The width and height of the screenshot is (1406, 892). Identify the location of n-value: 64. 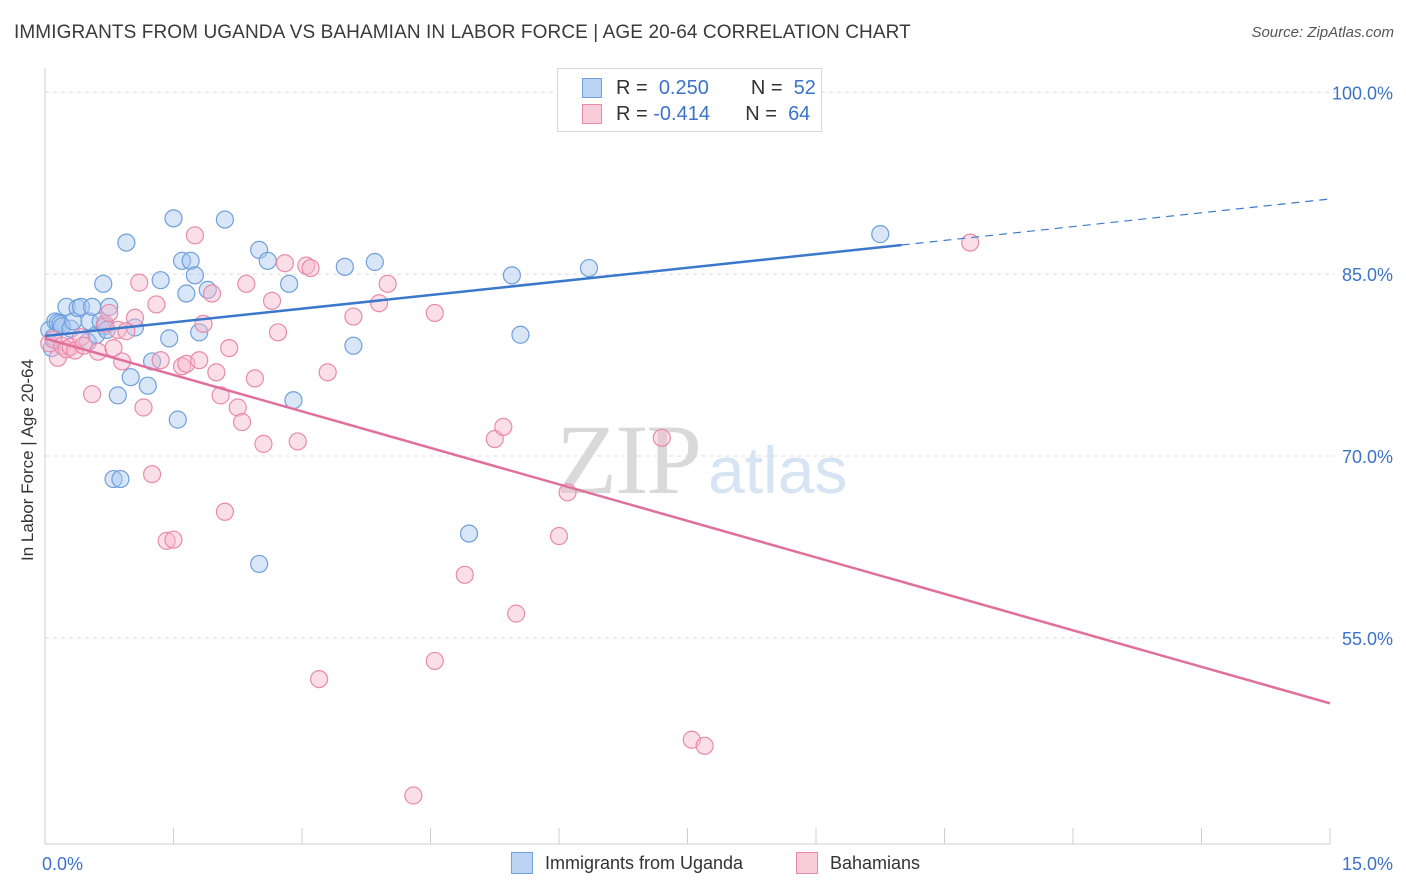
(799, 113).